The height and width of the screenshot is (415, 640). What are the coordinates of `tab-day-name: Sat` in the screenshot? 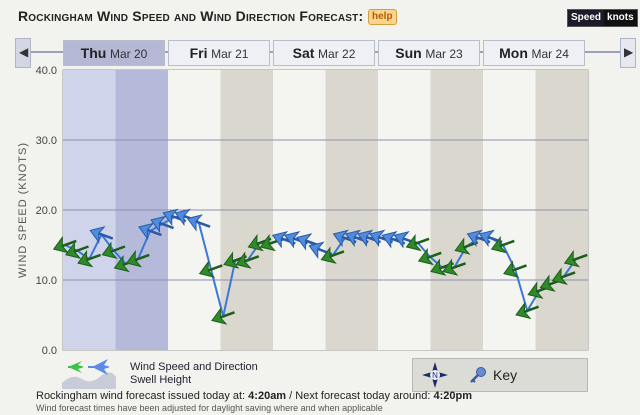 It's located at (303, 53).